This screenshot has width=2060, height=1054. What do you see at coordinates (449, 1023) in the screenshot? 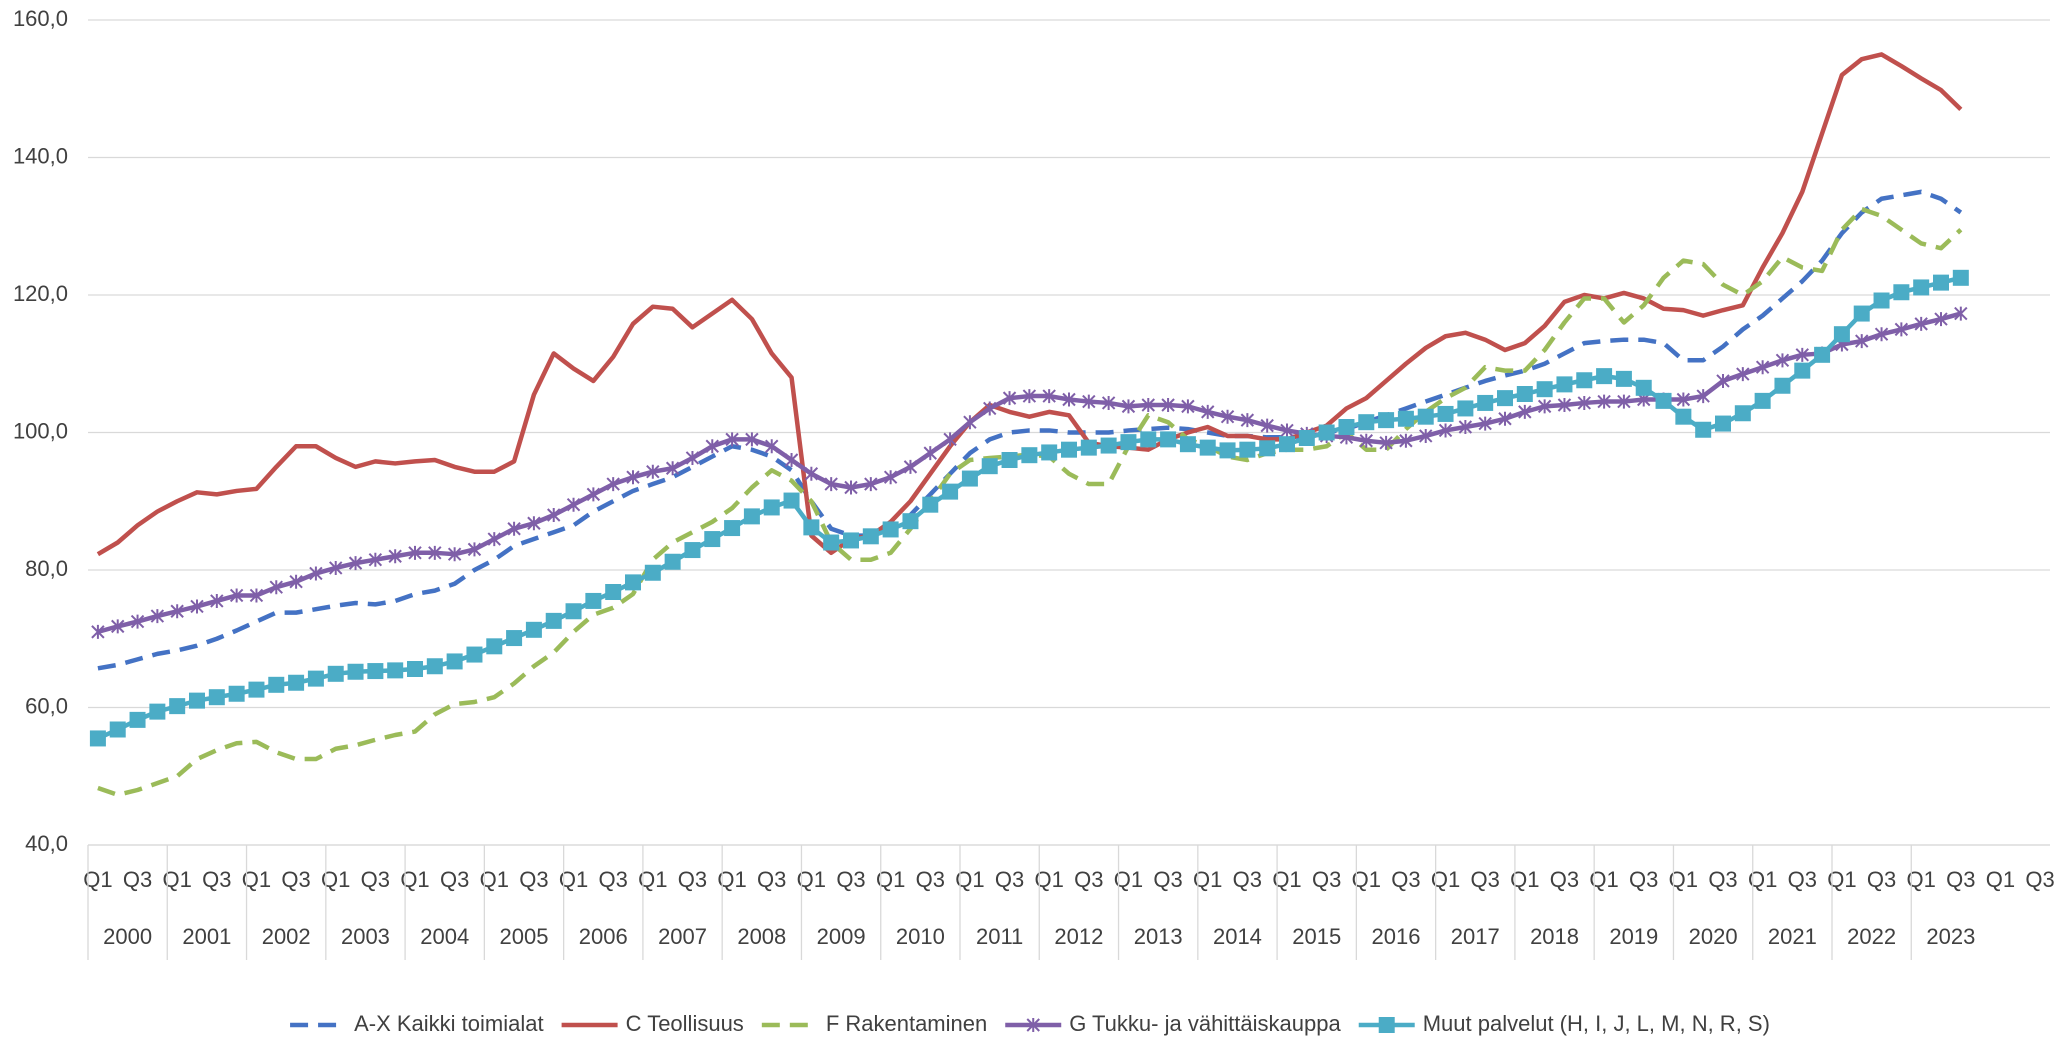
I see `legend-label: A-X Kaikki toimialat` at bounding box center [449, 1023].